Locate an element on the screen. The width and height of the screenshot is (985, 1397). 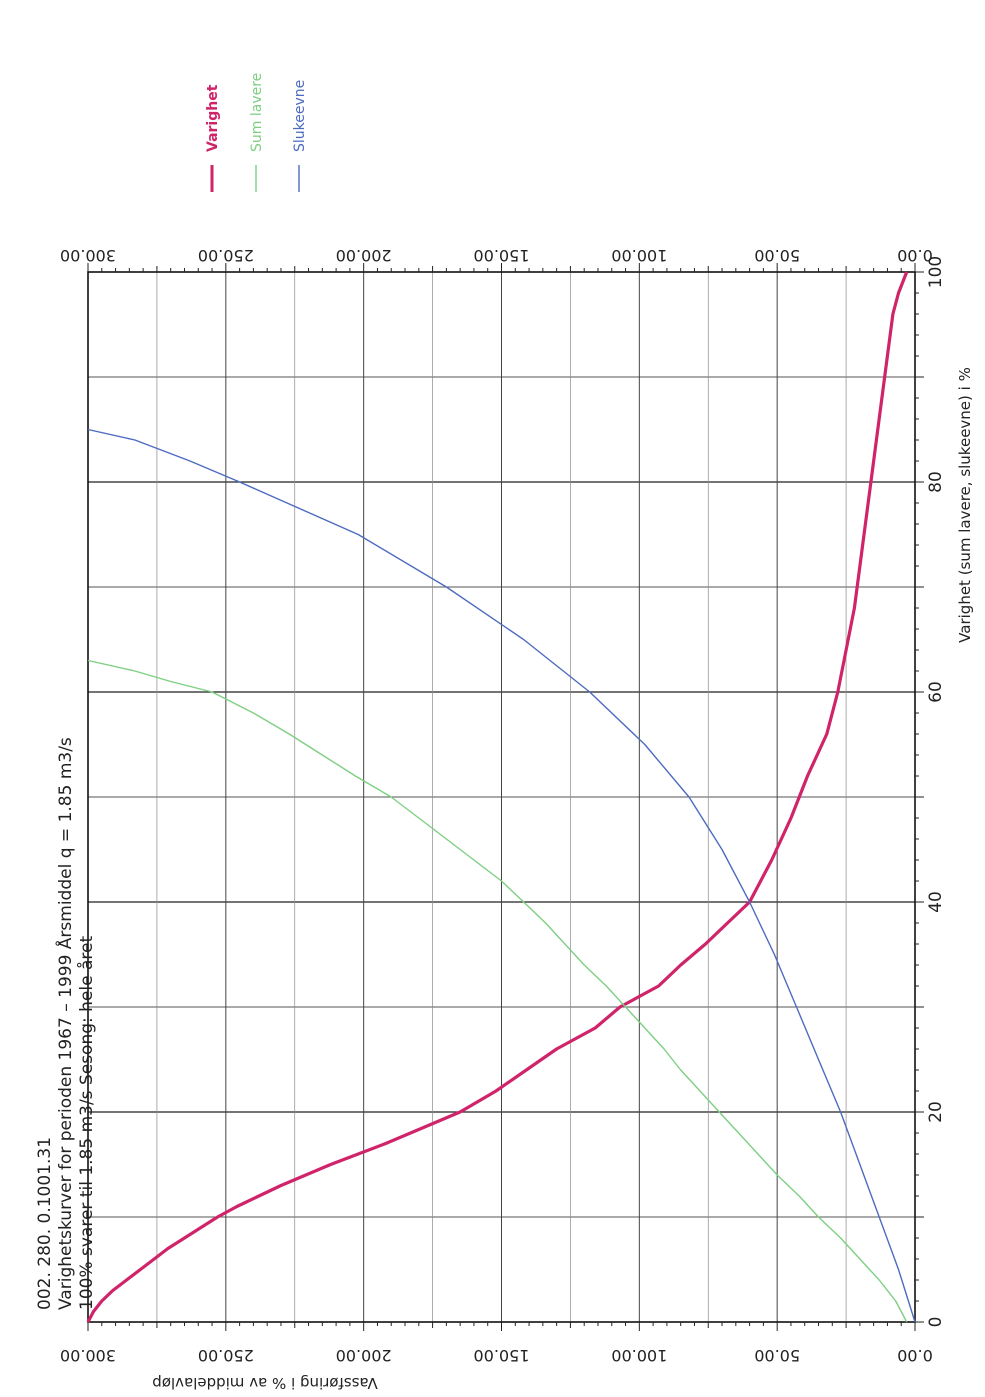
y-tick-label-top: 200.00 is located at coordinates (364, 255).